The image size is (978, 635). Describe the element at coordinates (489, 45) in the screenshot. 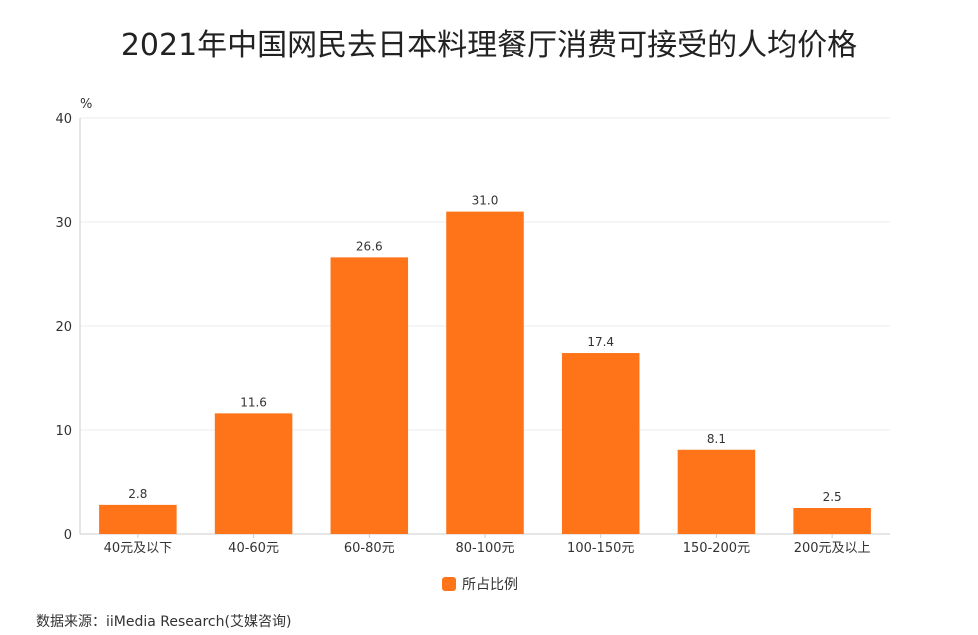

I see `chart-title: 2021年中国网民去日本料理餐厅消费可接受的人均价格` at that location.